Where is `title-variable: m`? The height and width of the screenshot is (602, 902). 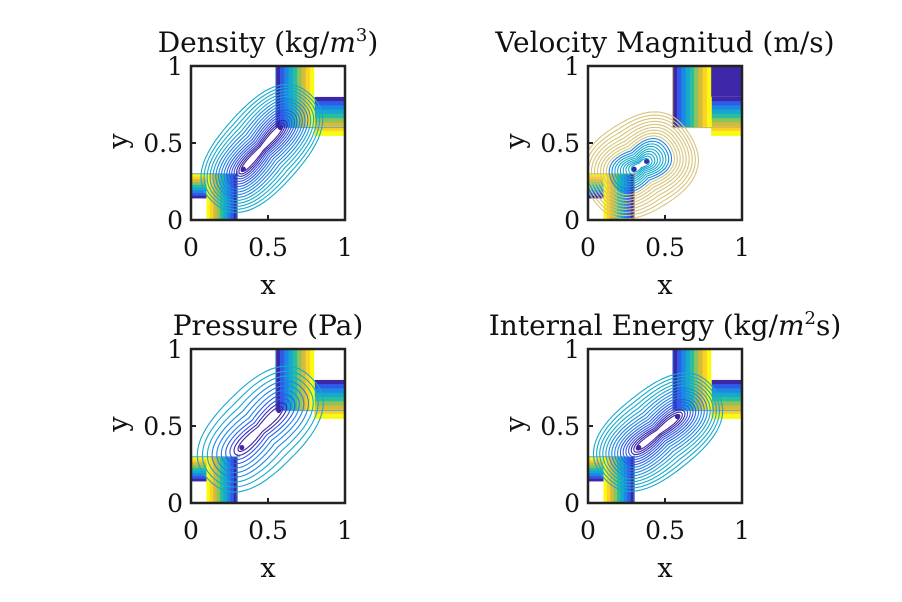 title-variable: m is located at coordinates (791, 325).